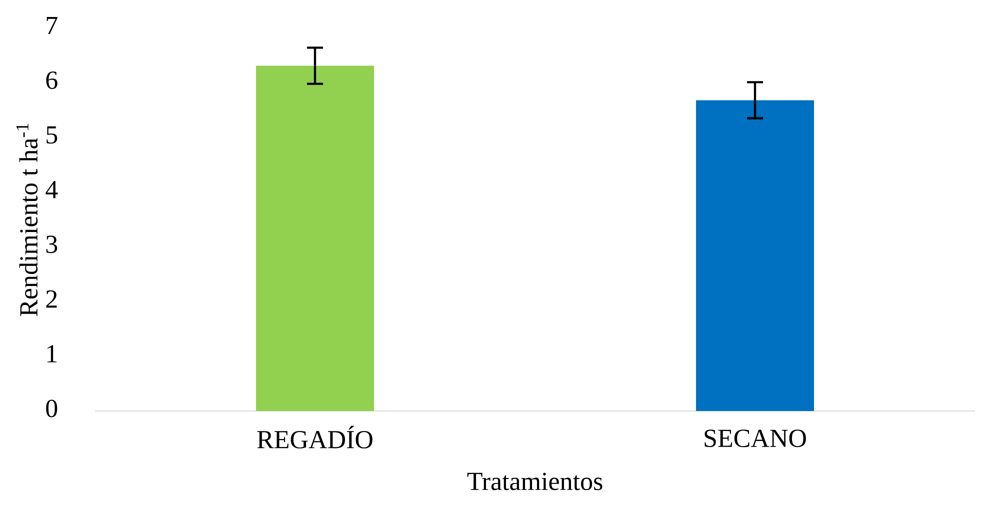 The height and width of the screenshot is (506, 985). Describe the element at coordinates (755, 439) in the screenshot. I see `x-tick-label: SECANO` at that location.